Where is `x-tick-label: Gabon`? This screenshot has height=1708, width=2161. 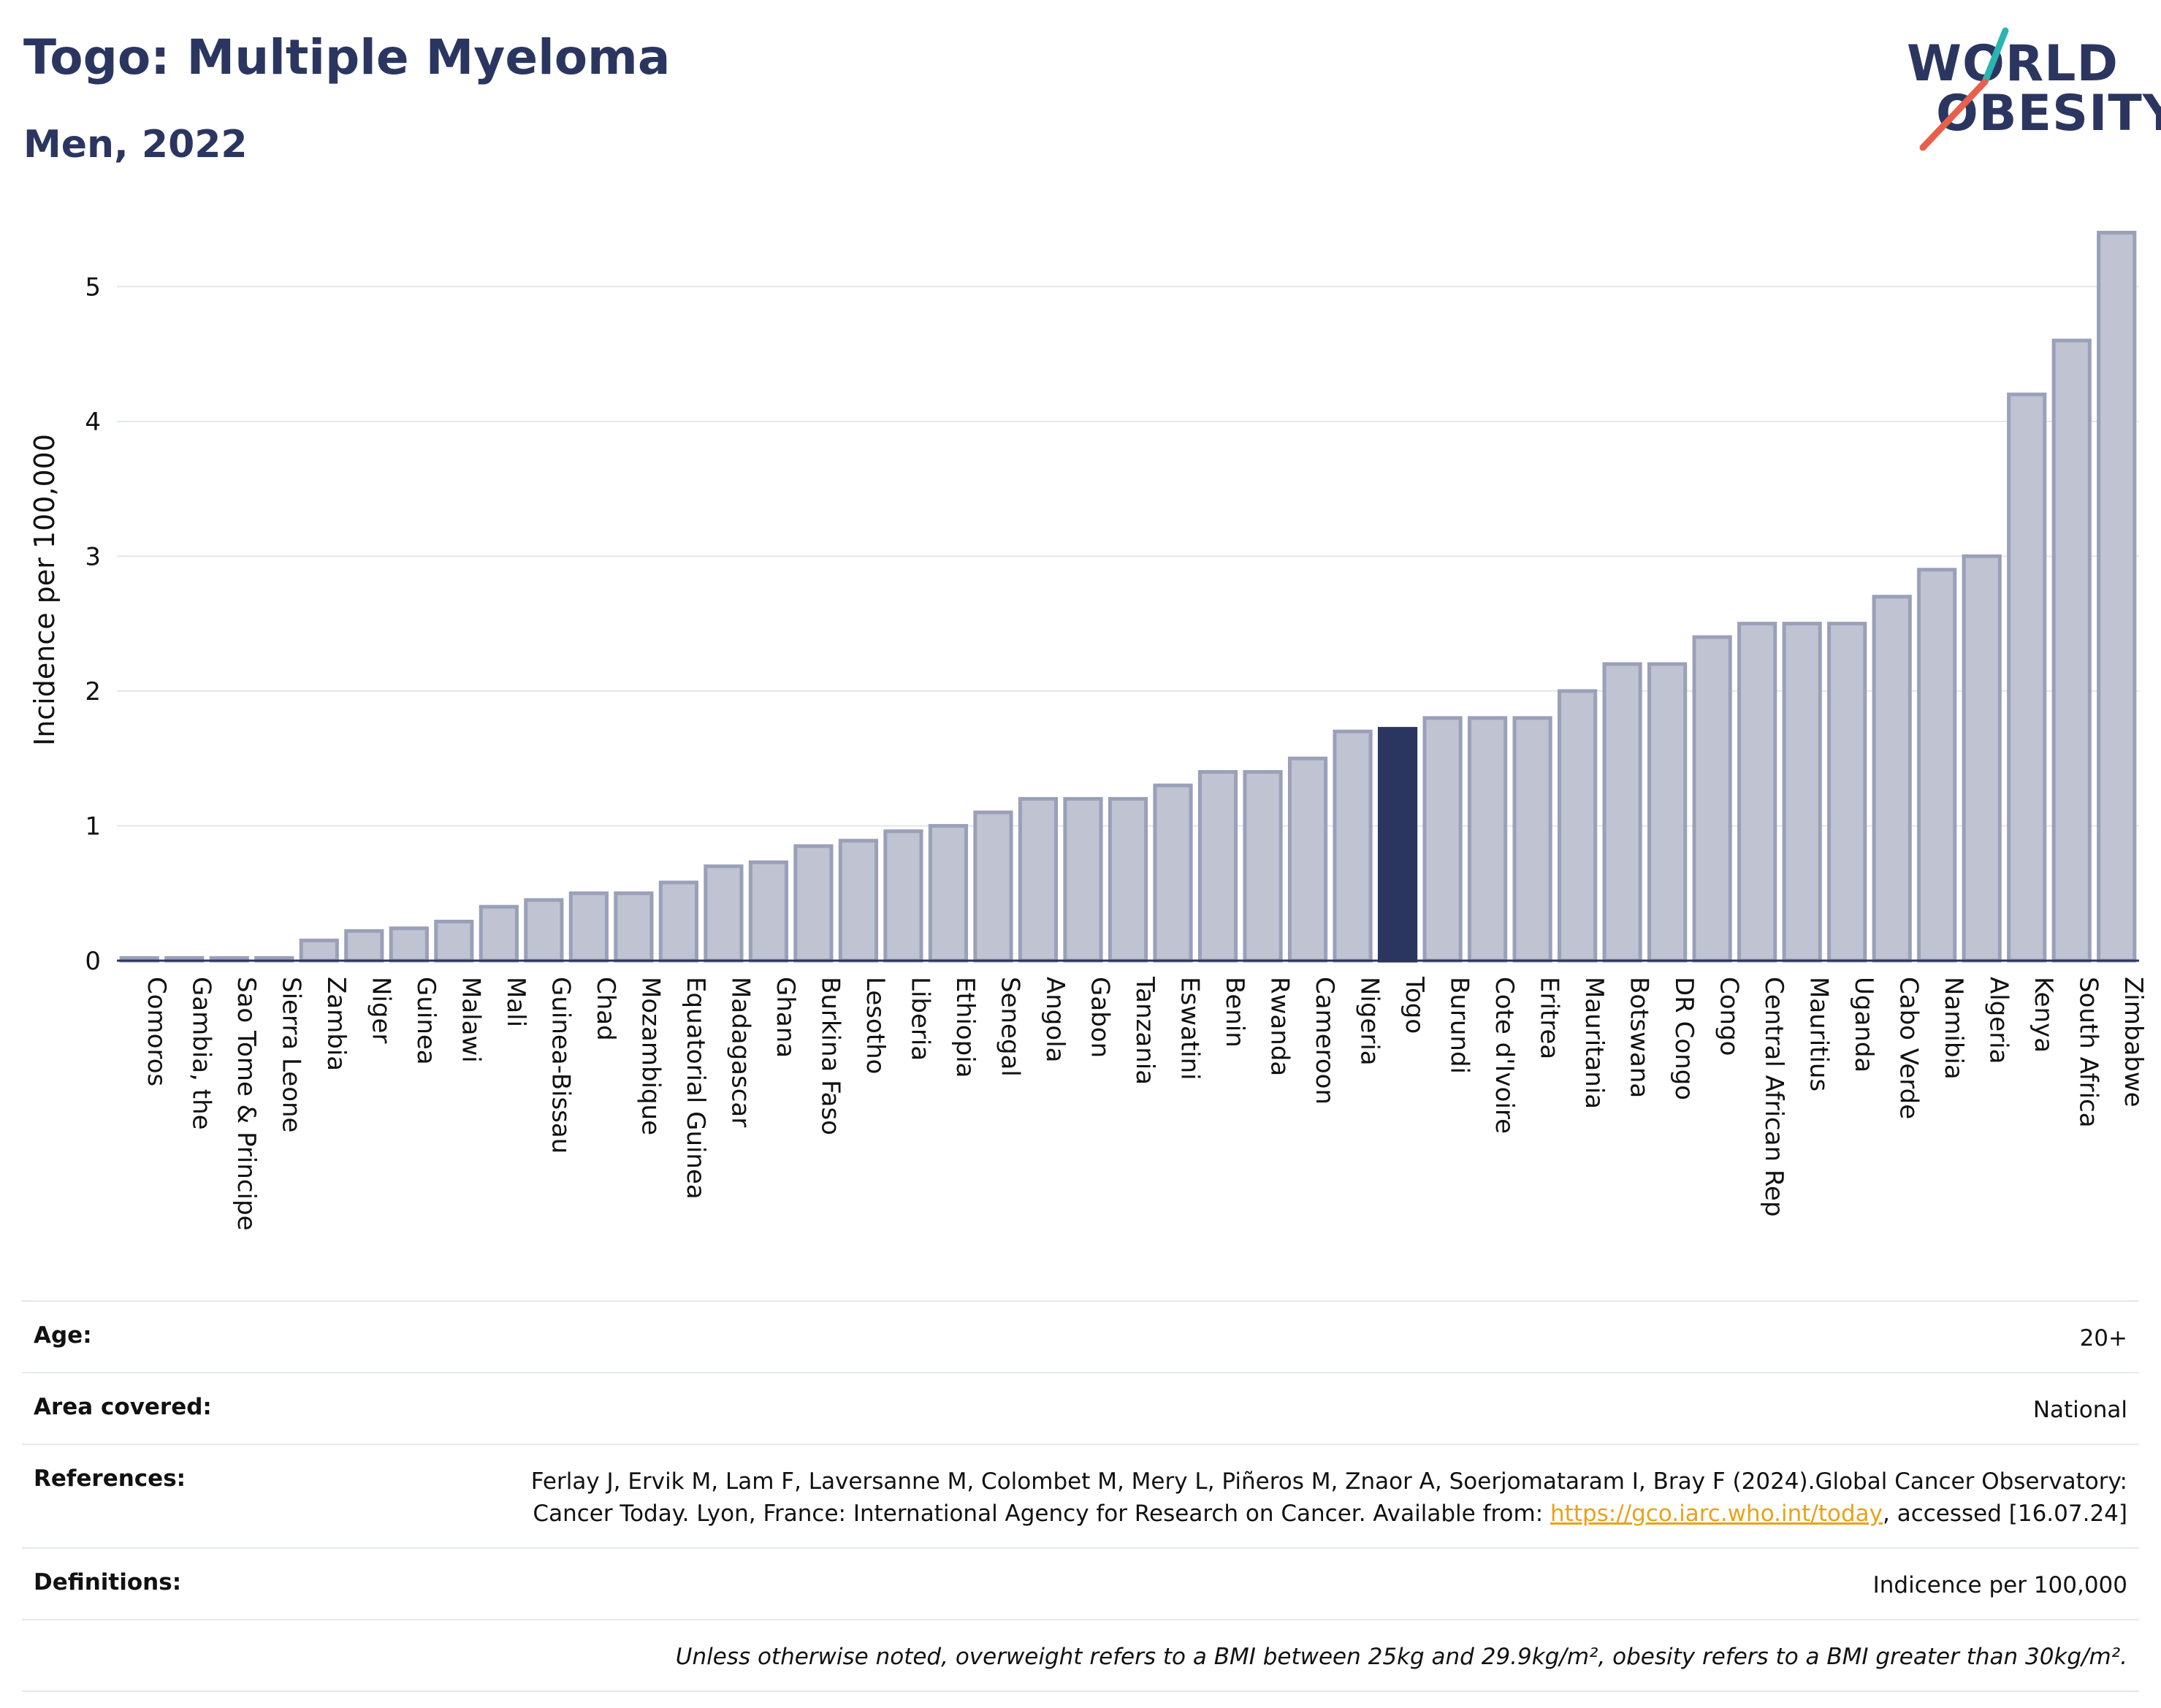 x-tick-label: Gabon is located at coordinates (1099, 1017).